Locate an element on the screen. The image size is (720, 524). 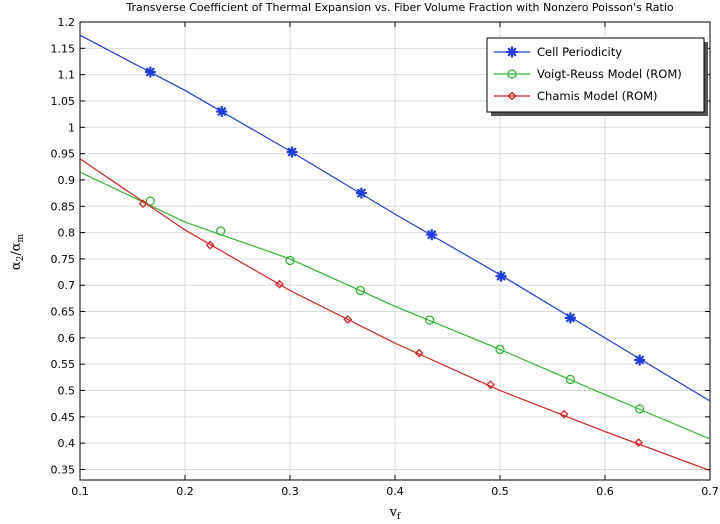
x-tick-label: 0.4 is located at coordinates (395, 491).